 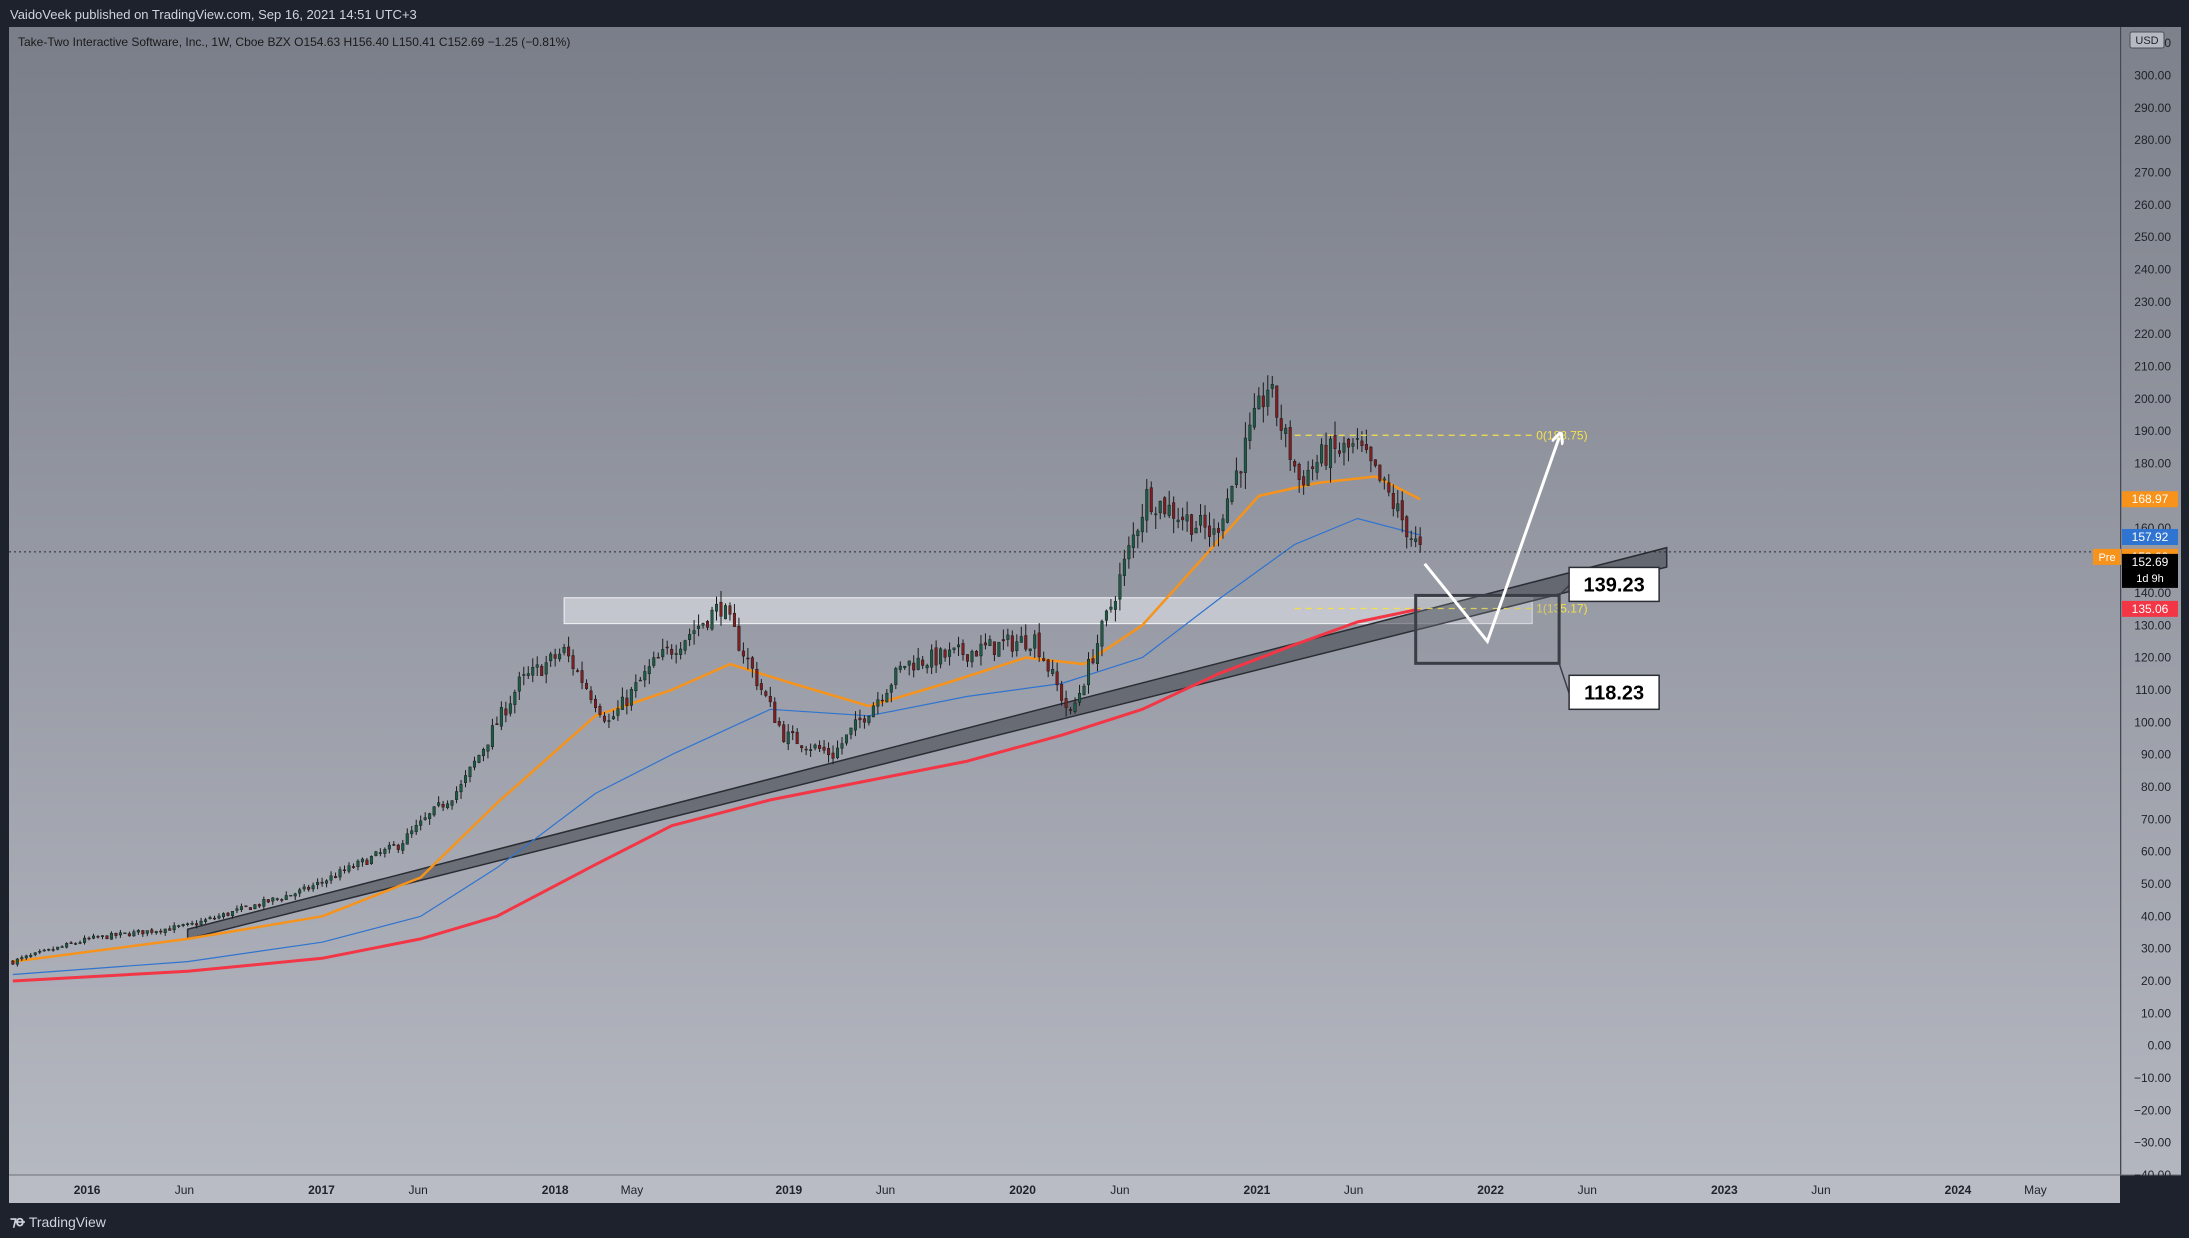 I want to click on time-axis, so click(x=1064, y=1189).